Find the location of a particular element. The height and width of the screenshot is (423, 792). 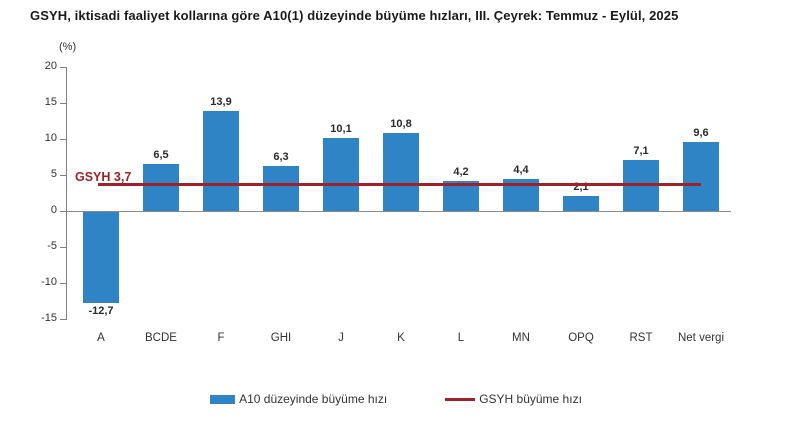

gsyh-reference-line is located at coordinates (399, 184).